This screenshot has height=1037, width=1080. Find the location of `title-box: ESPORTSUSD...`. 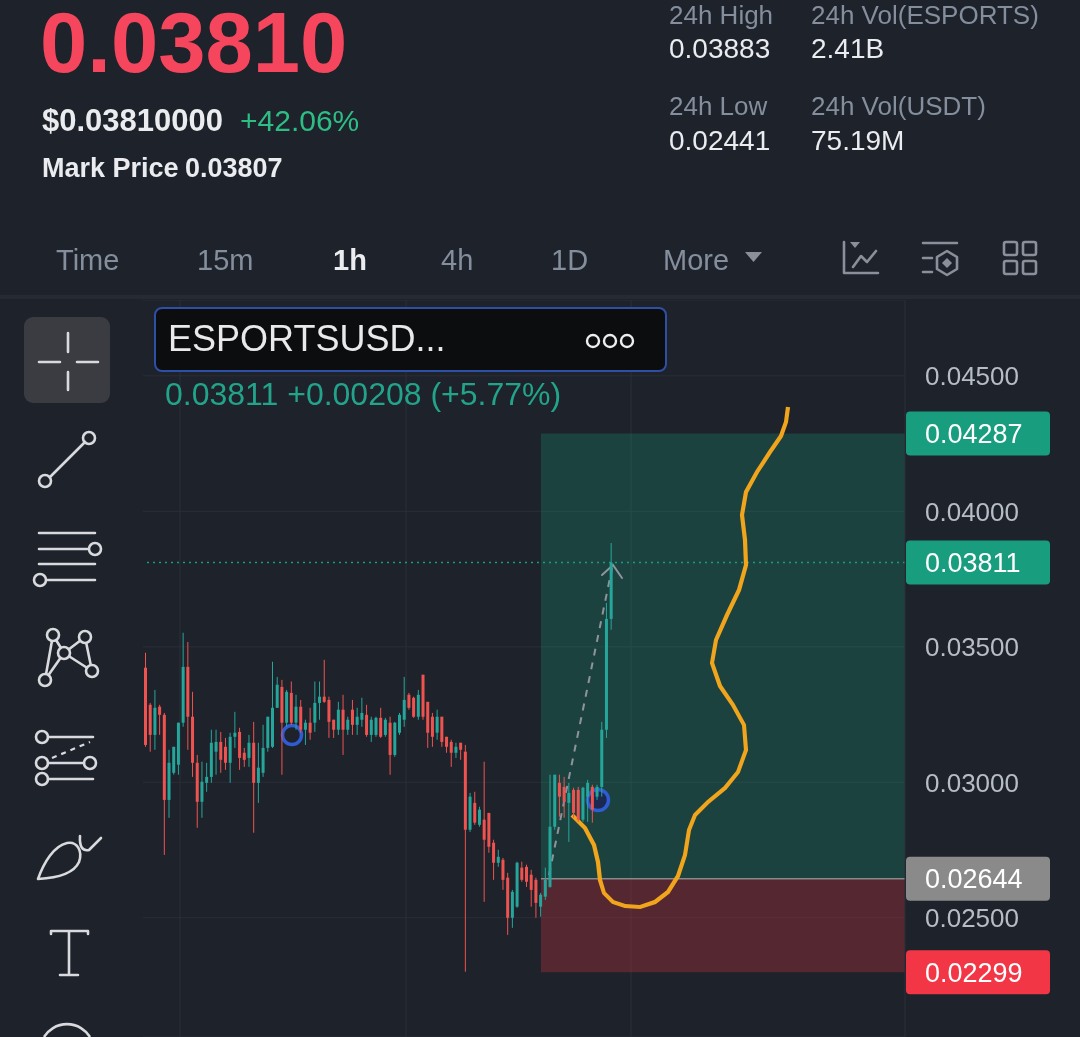

title-box: ESPORTSUSD... is located at coordinates (410, 339).